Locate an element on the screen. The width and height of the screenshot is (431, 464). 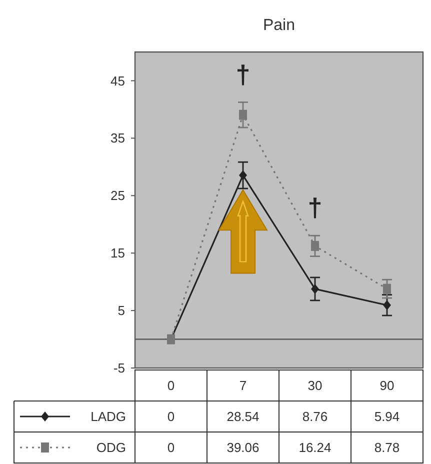
data-label: 5.94 is located at coordinates (387, 416).